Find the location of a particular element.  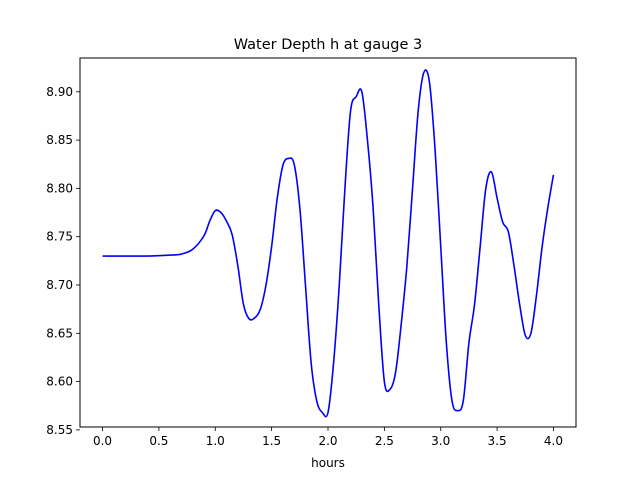

y-tick-label: 8.55 is located at coordinates (59, 430).